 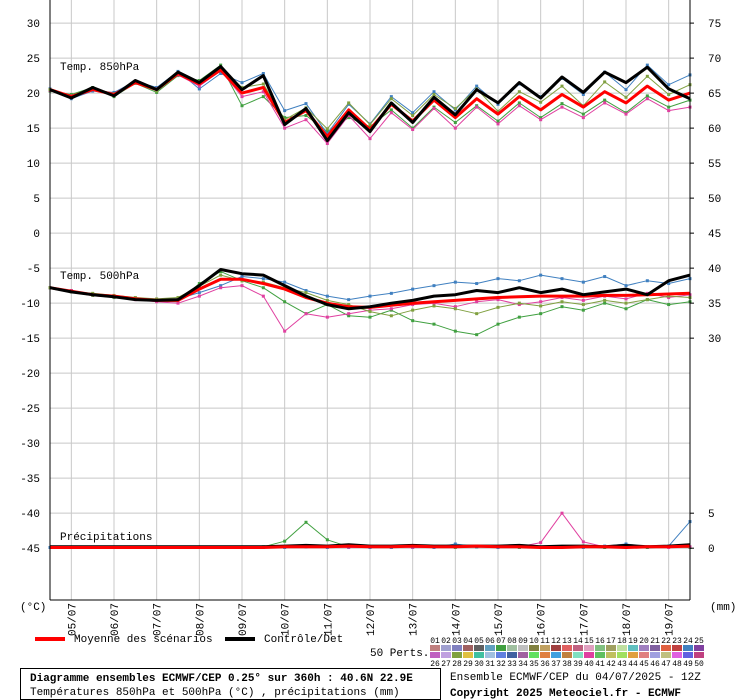 What do you see at coordinates (534, 641) in the screenshot?
I see `member-label: 10` at bounding box center [534, 641].